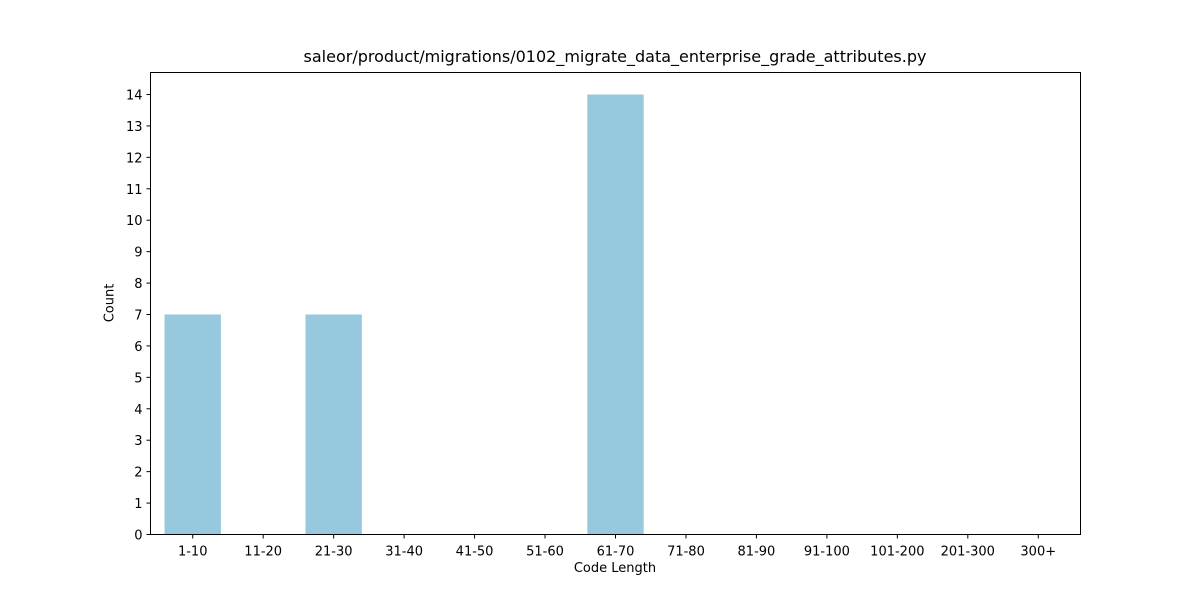  Describe the element at coordinates (138, 441) in the screenshot. I see `y-tick-label: 3` at that location.